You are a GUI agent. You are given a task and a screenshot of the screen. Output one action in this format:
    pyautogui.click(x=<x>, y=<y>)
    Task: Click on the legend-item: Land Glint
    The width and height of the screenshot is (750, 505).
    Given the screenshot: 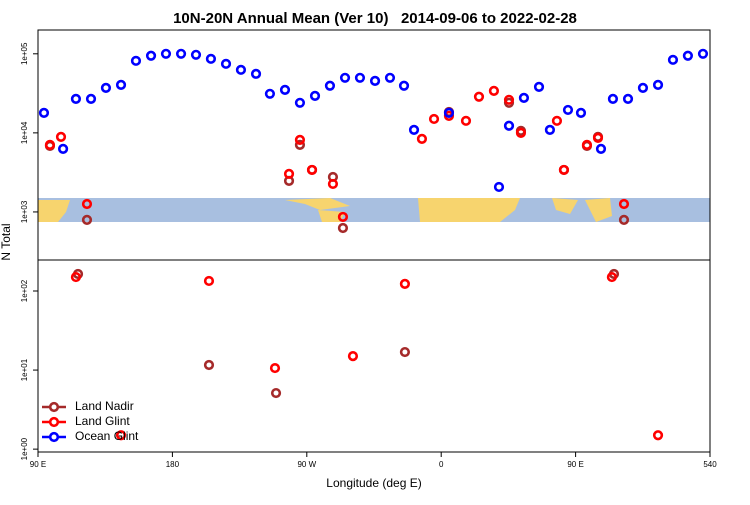 What is the action you would take?
    pyautogui.click(x=86, y=421)
    